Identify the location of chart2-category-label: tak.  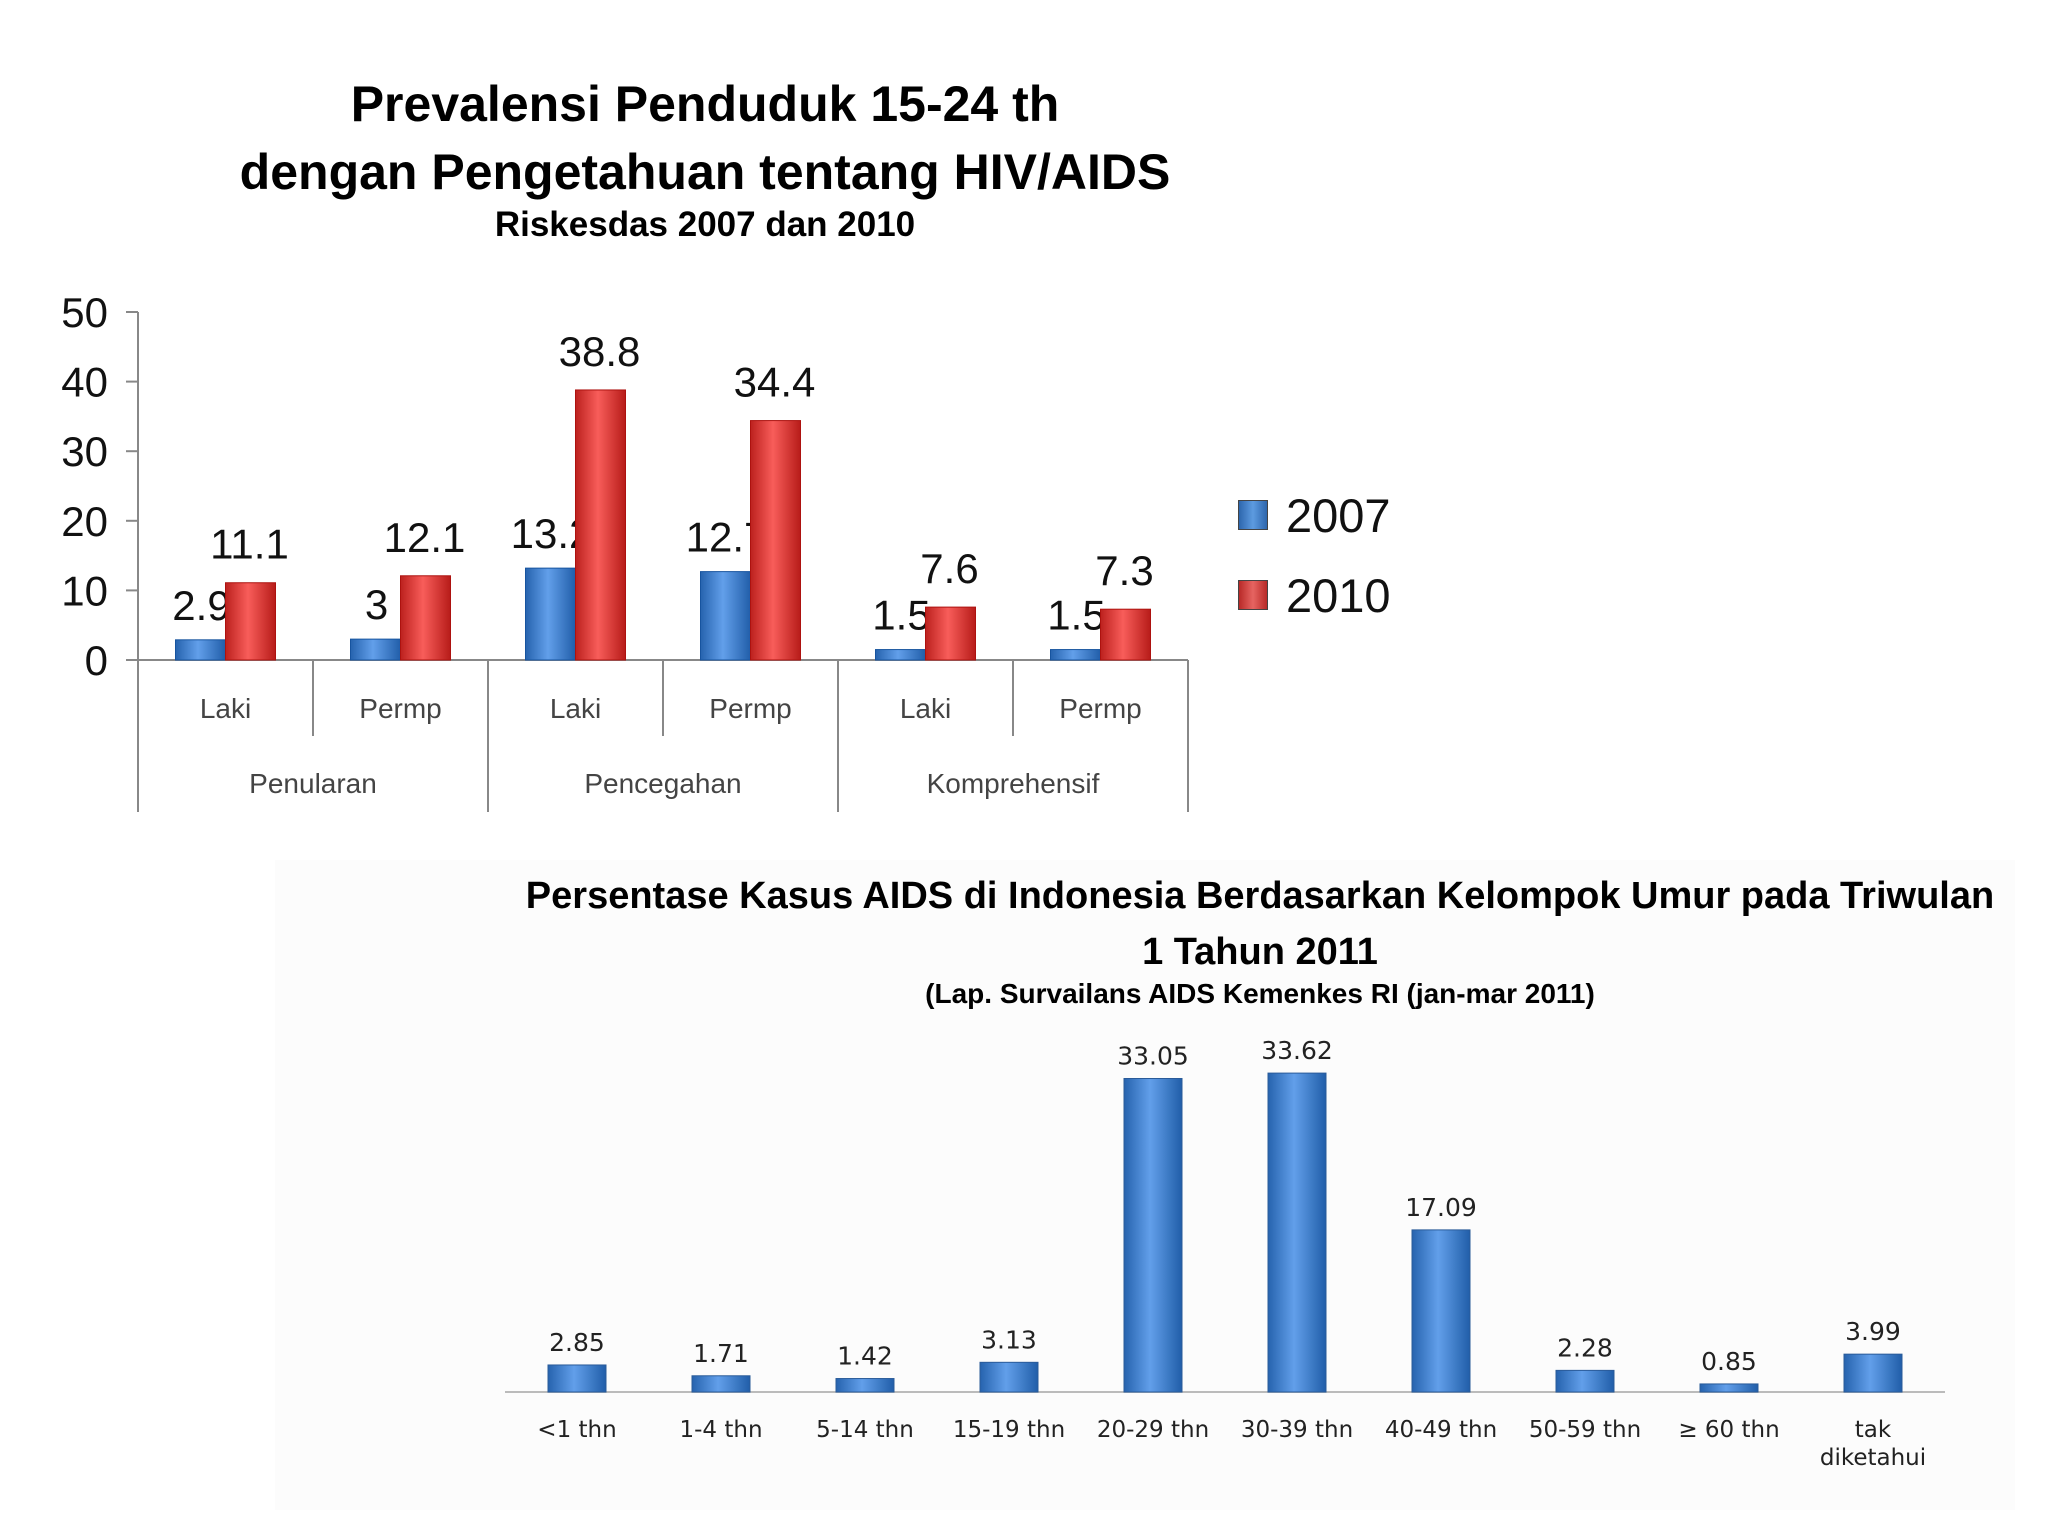
(1873, 1430).